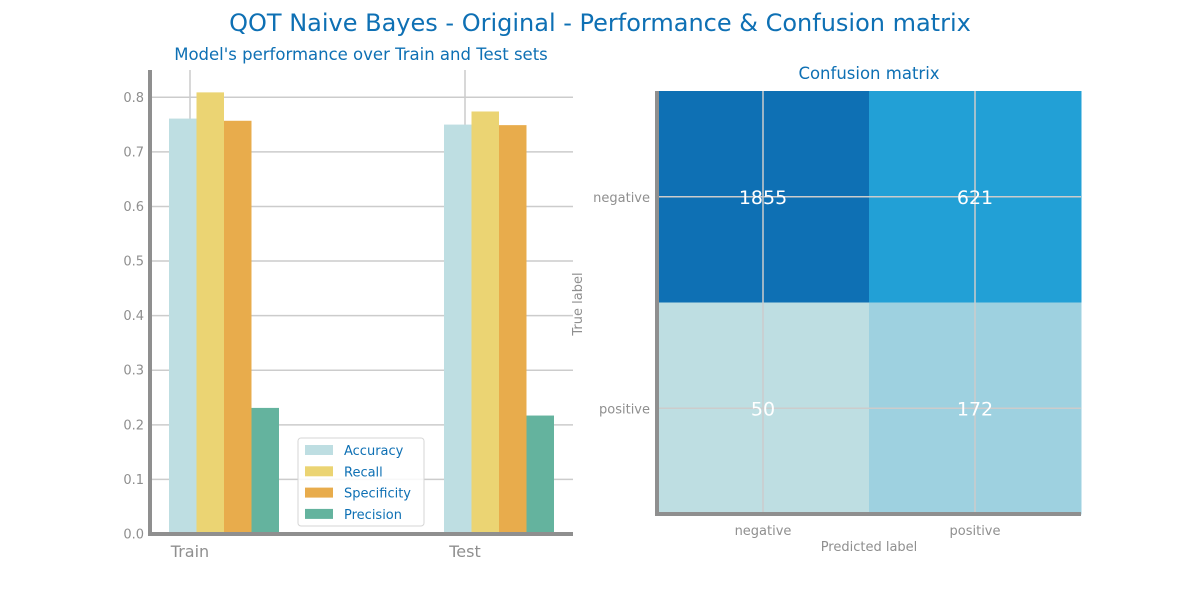 This screenshot has height=600, width=1200. I want to click on bar-train-precision, so click(265, 470).